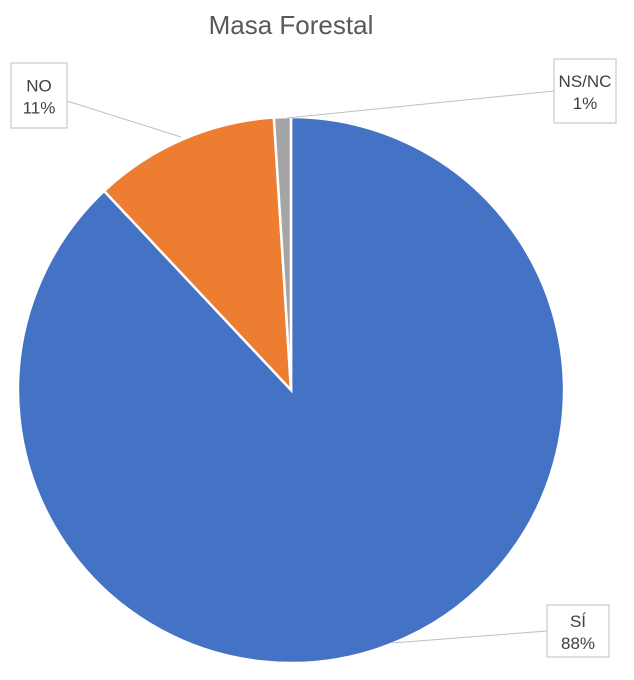 The height and width of the screenshot is (680, 634). I want to click on label-category: NO, so click(39, 86).